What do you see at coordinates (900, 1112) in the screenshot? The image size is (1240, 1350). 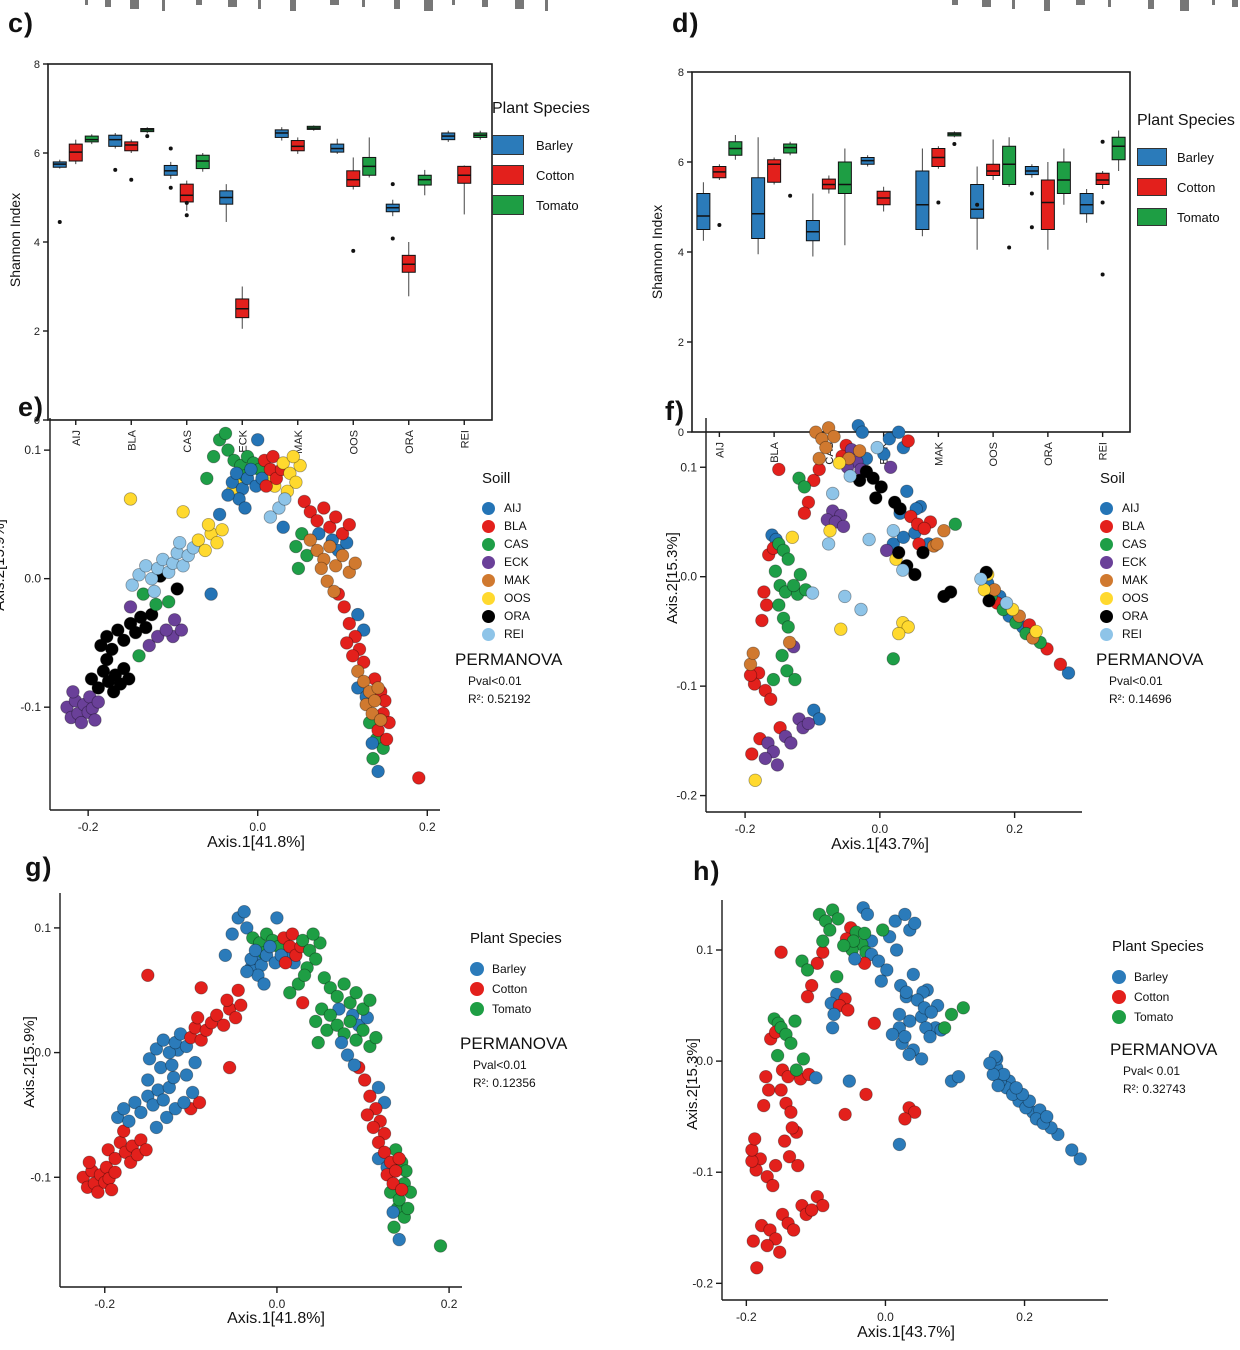 I see `panel-h-scatter: -0.2 0.0 0.2 0.1 0.0 -0.1 -0.2` at bounding box center [900, 1112].